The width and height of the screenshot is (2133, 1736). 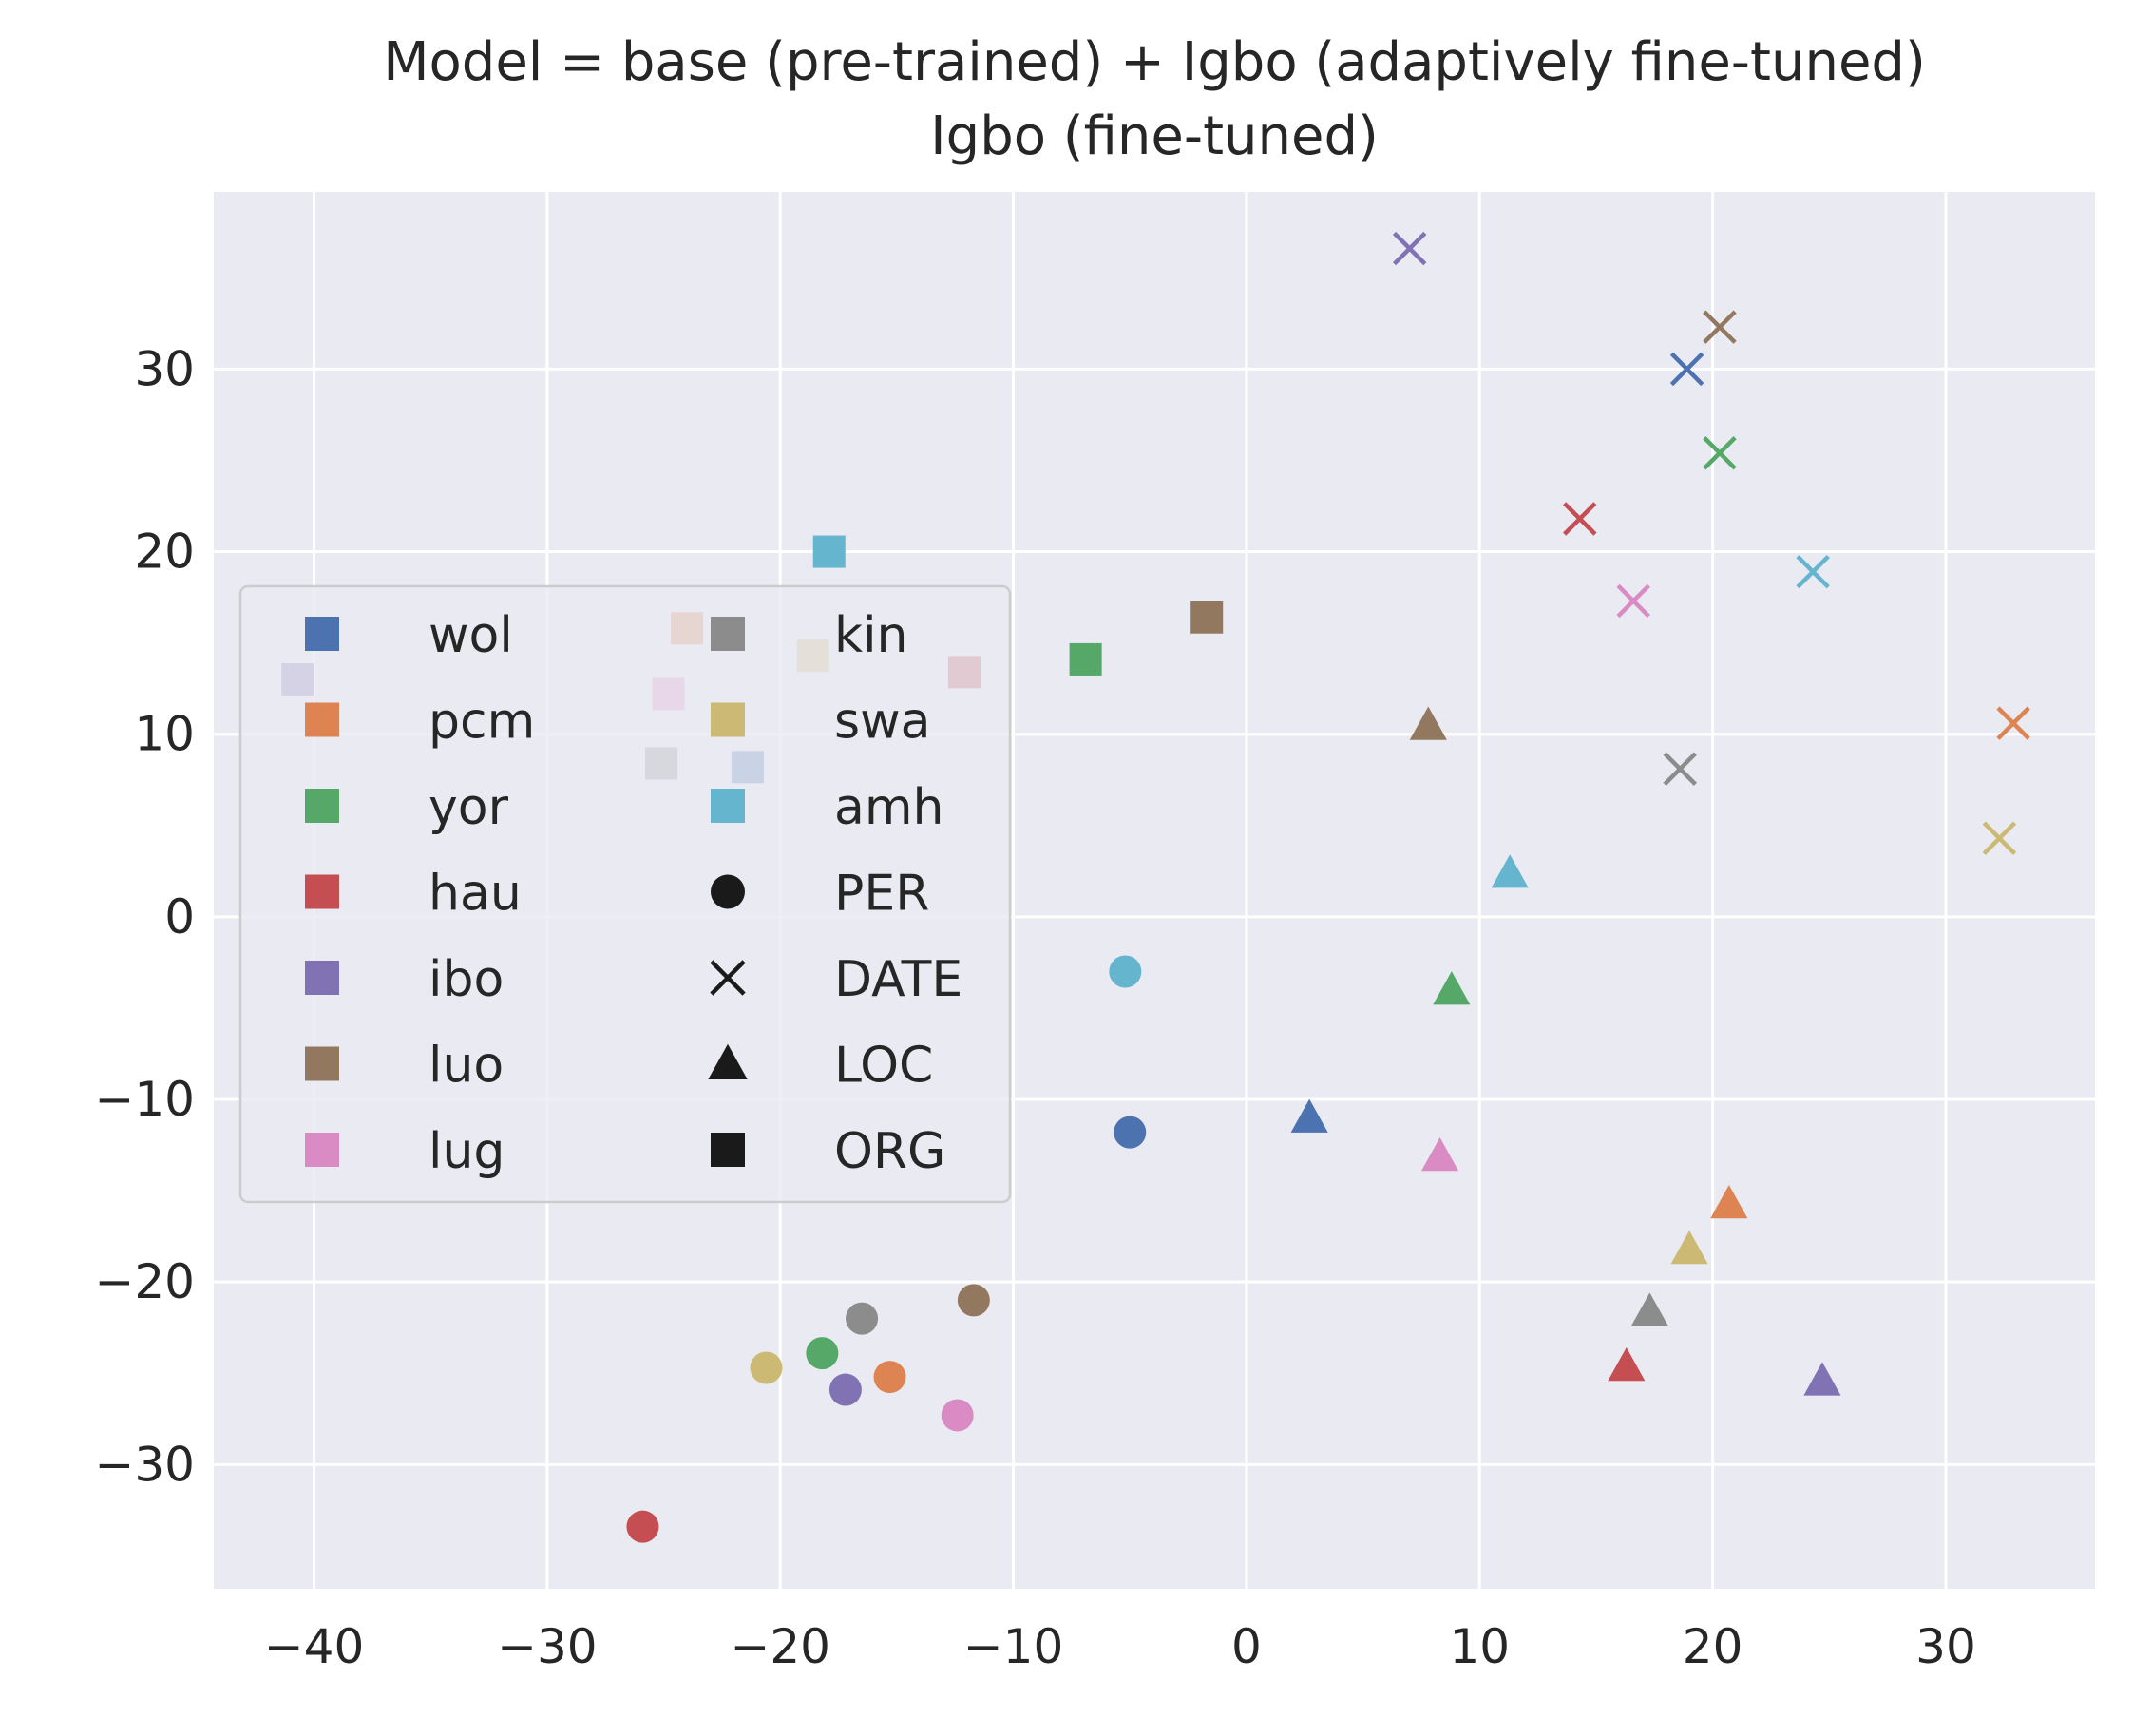 What do you see at coordinates (322, 1150) in the screenshot?
I see `legend-marker-lug` at bounding box center [322, 1150].